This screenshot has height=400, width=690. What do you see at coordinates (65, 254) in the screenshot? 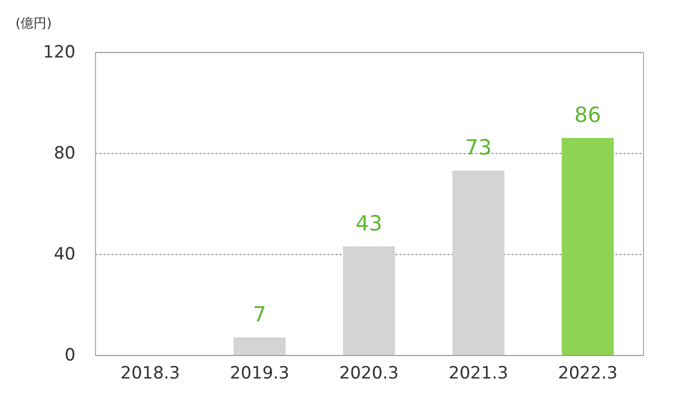
I see `y-tick-label: 40` at bounding box center [65, 254].